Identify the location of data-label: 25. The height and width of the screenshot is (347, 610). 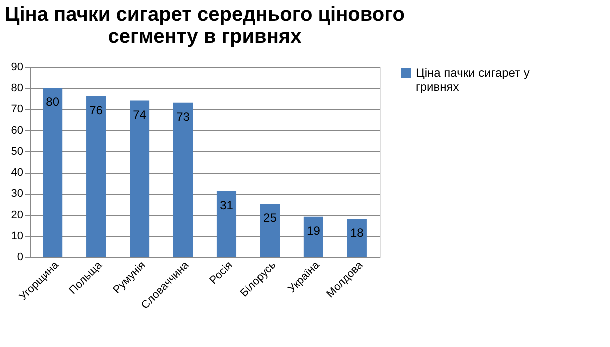
(271, 218).